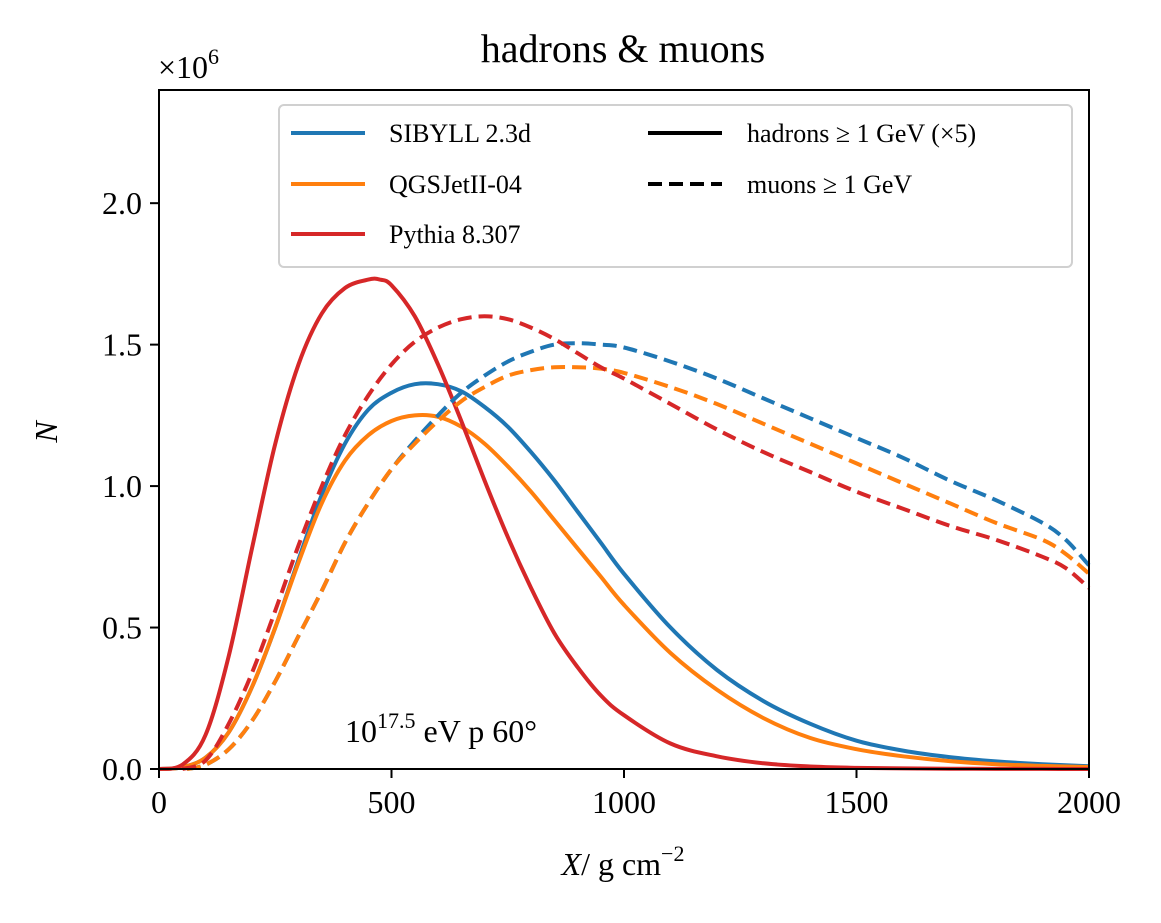 This screenshot has width=1161, height=923. I want to click on x-axis-label-unit: / g cm, so click(621, 864).